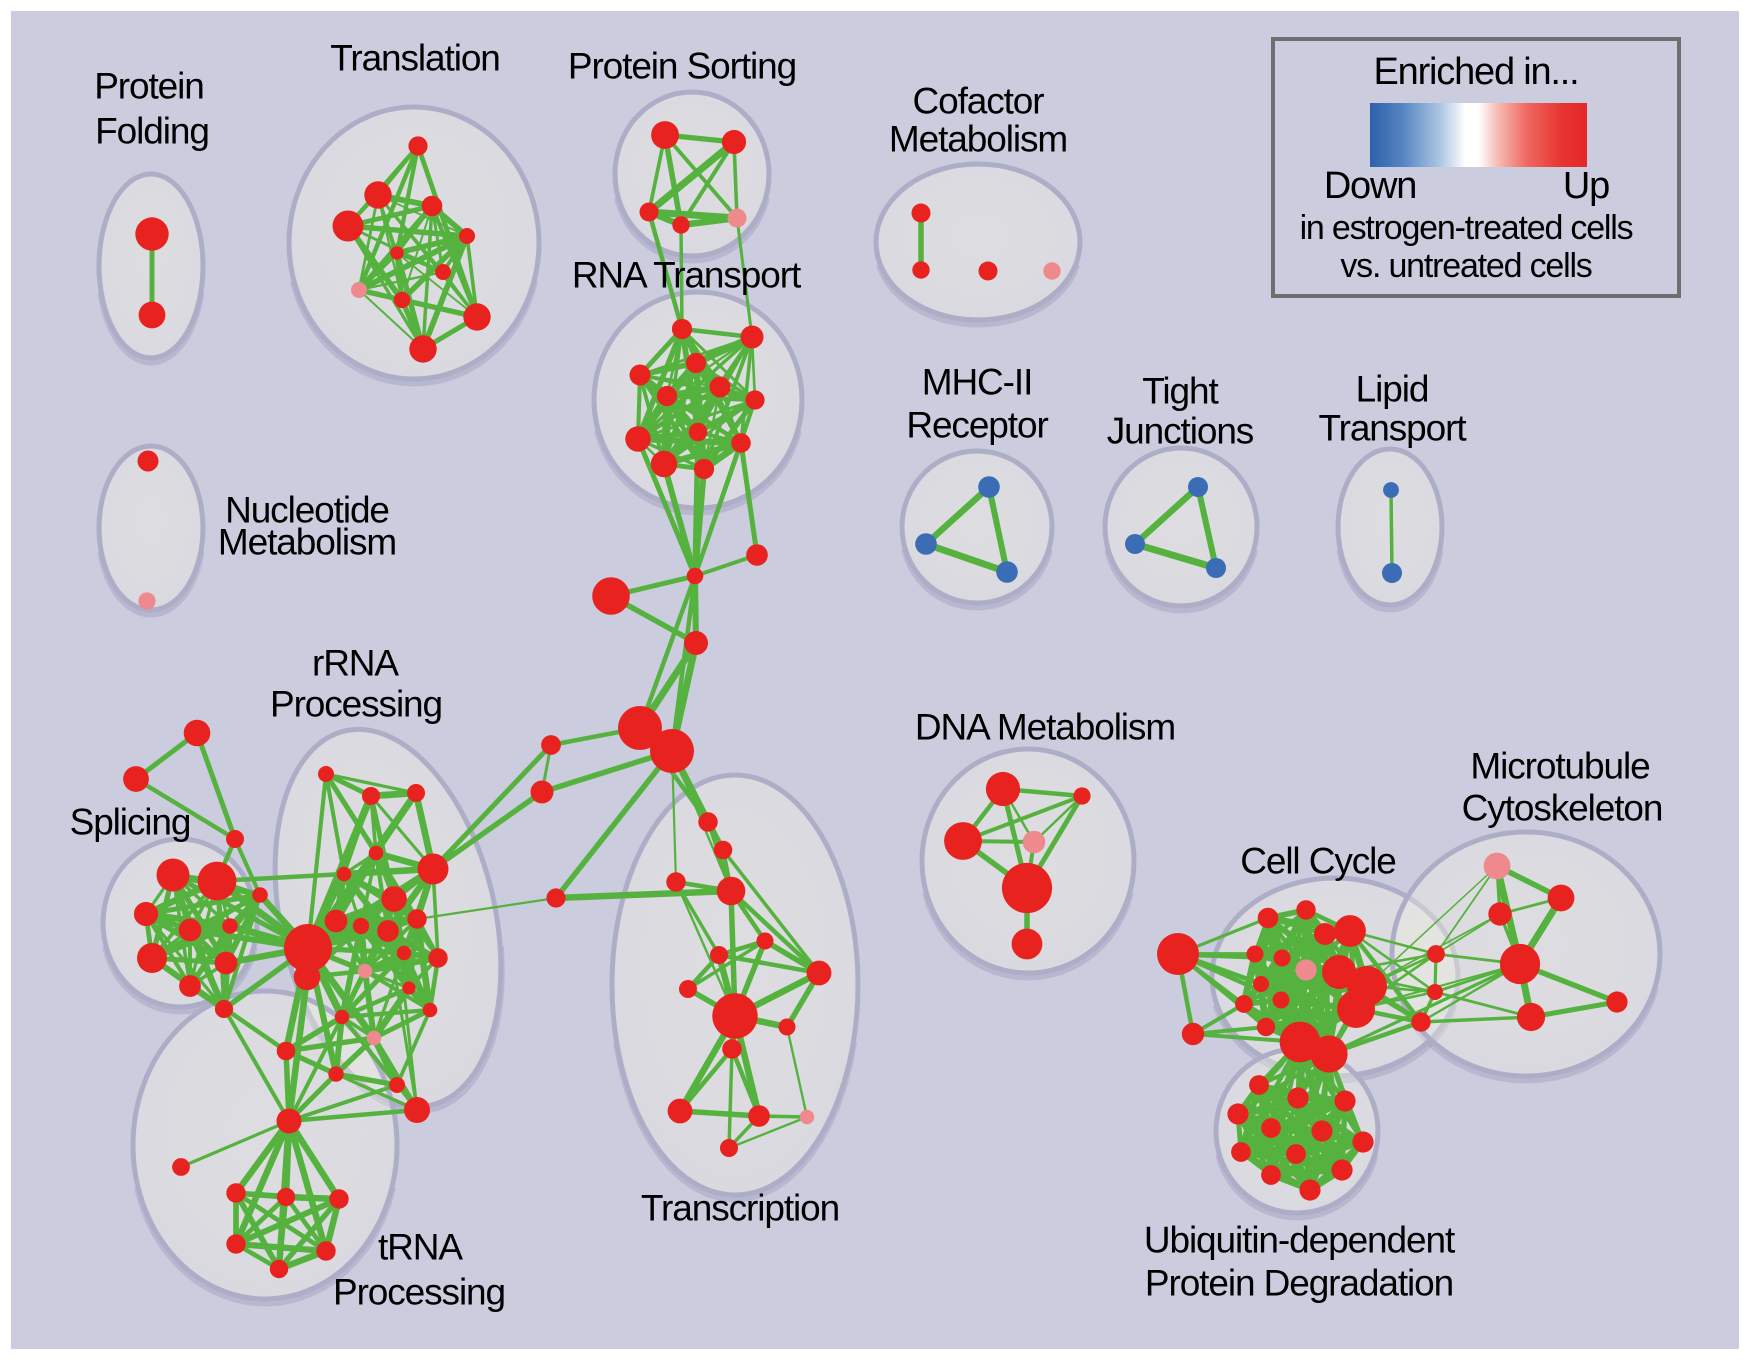  I want to click on svg-text: Transport, so click(1392, 428).